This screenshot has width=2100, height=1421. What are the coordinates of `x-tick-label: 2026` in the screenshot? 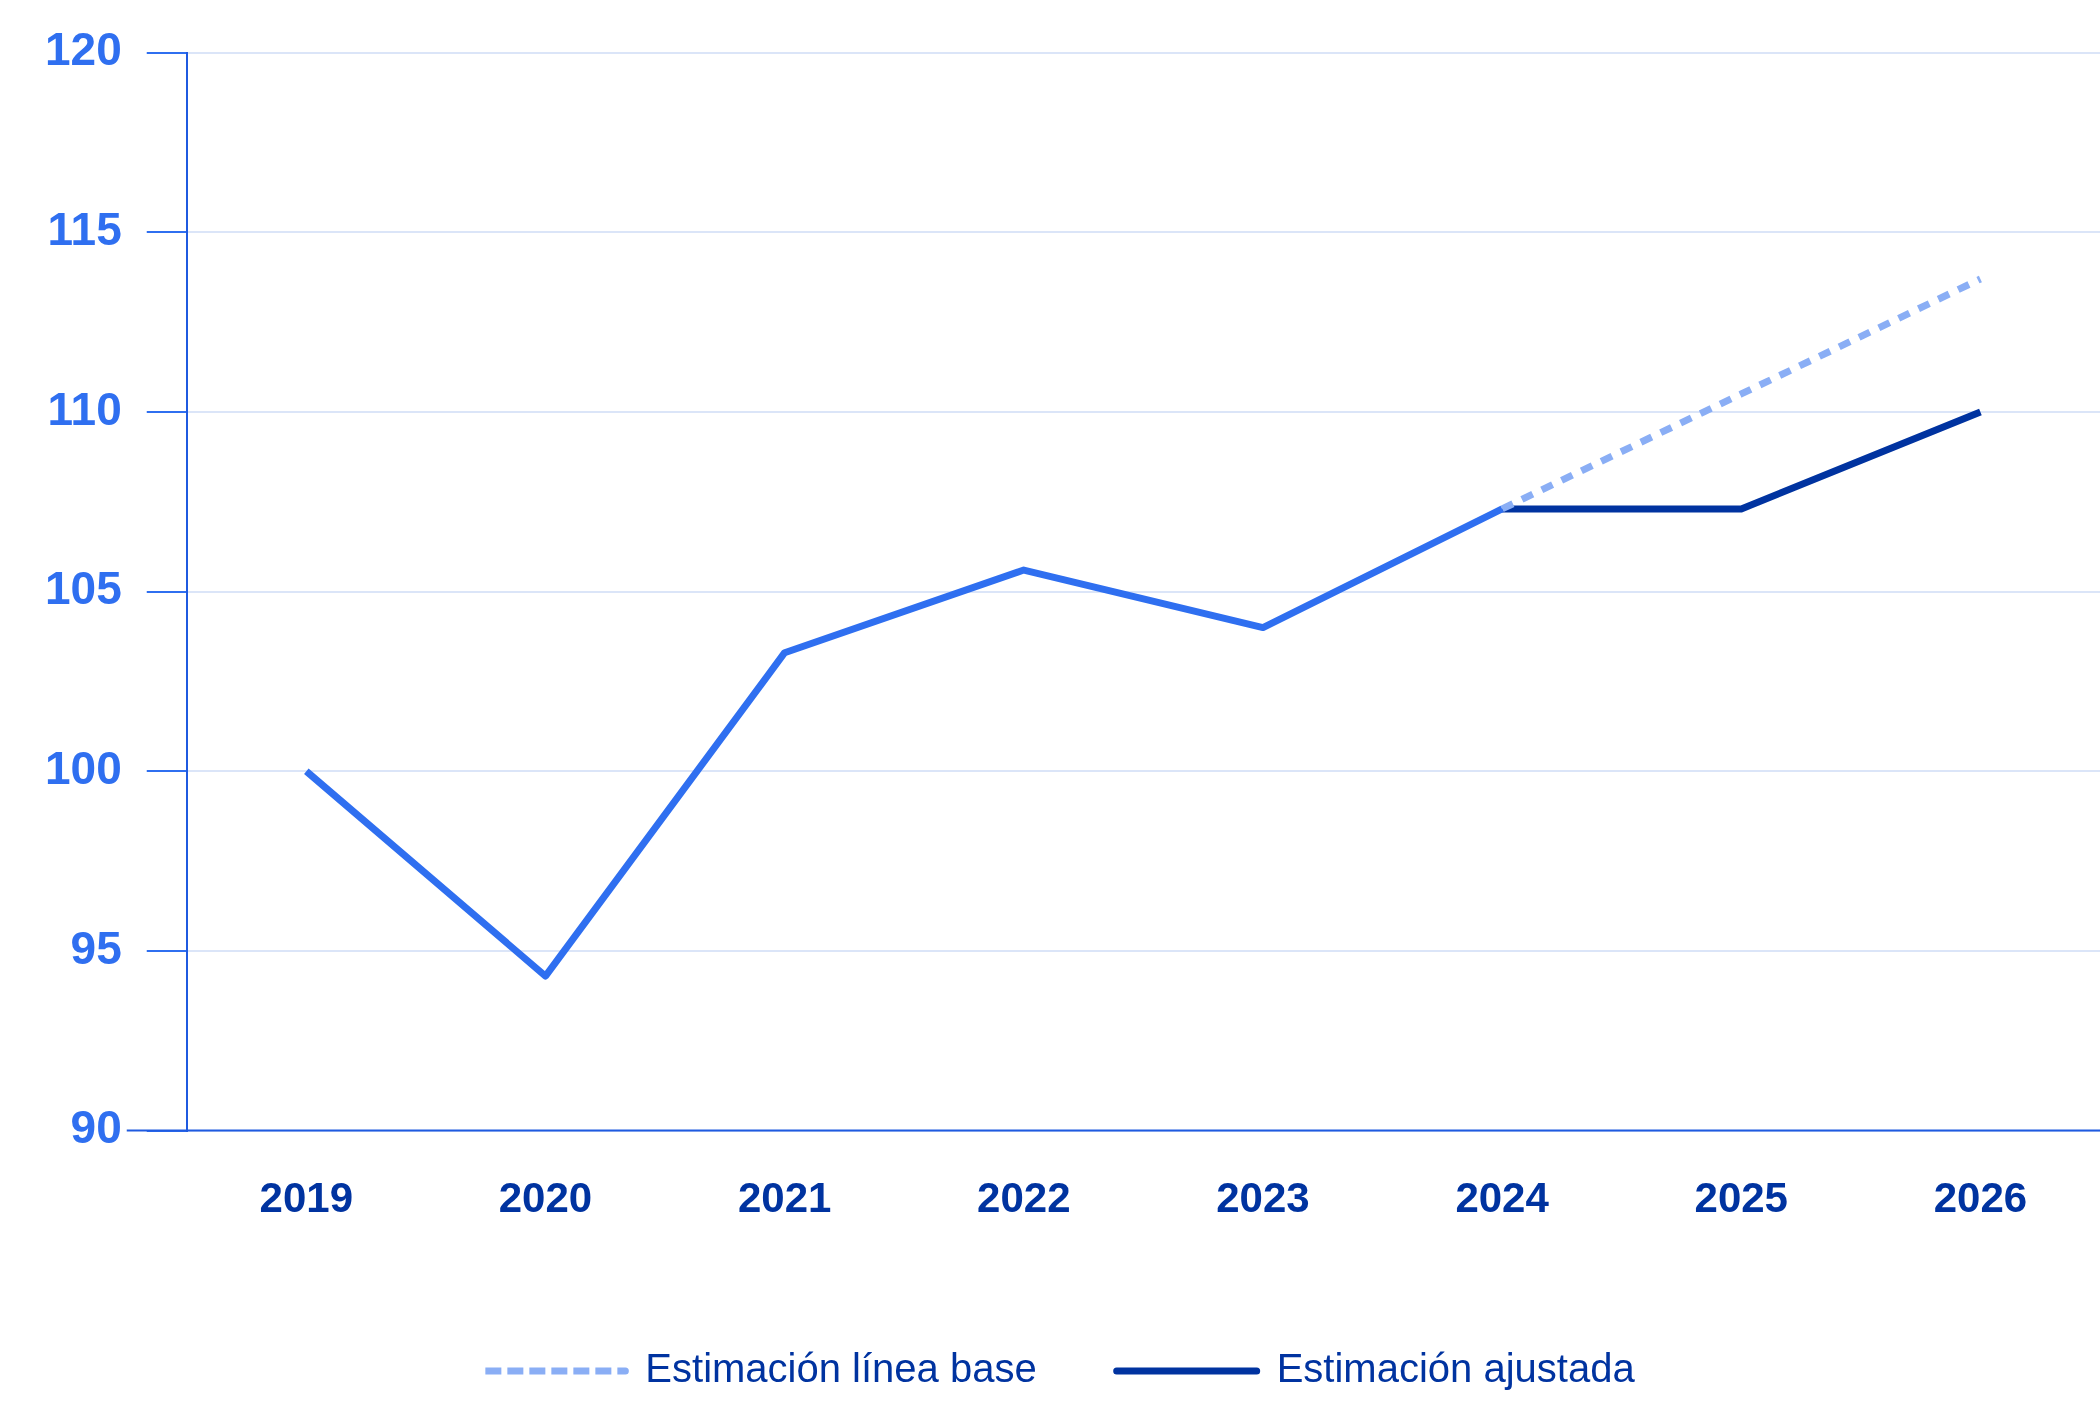 It's located at (1980, 1198).